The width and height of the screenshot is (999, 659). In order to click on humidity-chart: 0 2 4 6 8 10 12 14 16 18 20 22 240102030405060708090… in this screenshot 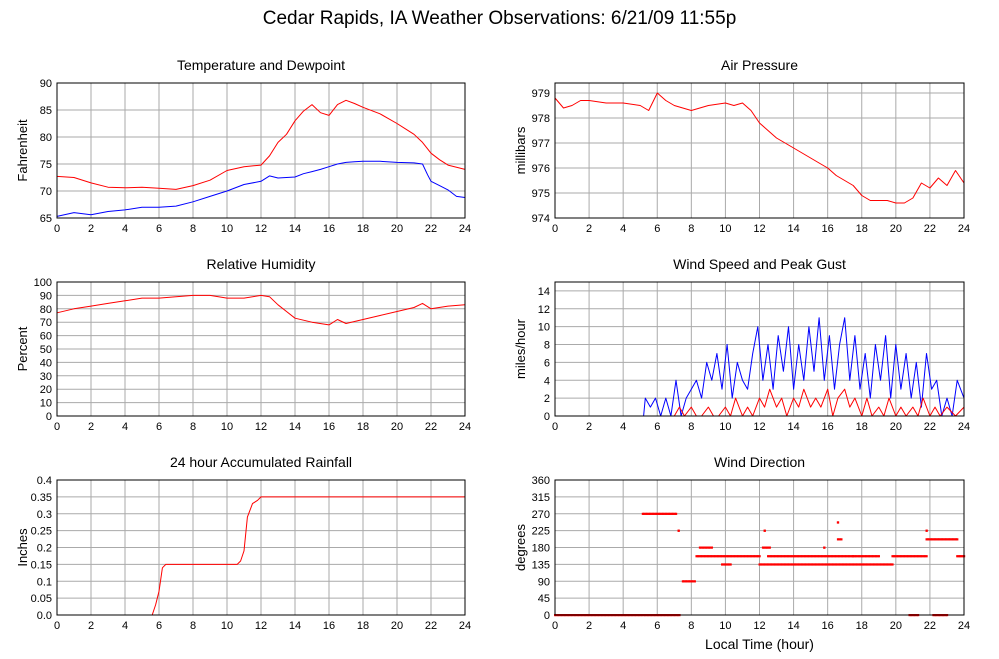, I will do `click(243, 344)`.